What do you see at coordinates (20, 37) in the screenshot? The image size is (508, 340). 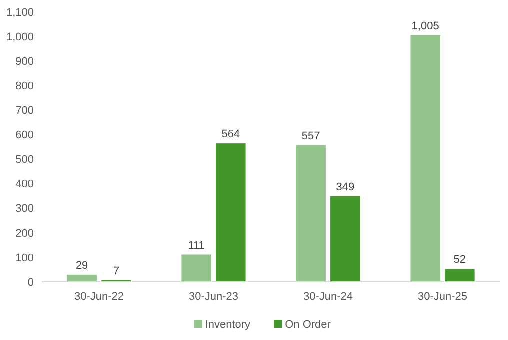 I see `y-tick-label: 1,000` at bounding box center [20, 37].